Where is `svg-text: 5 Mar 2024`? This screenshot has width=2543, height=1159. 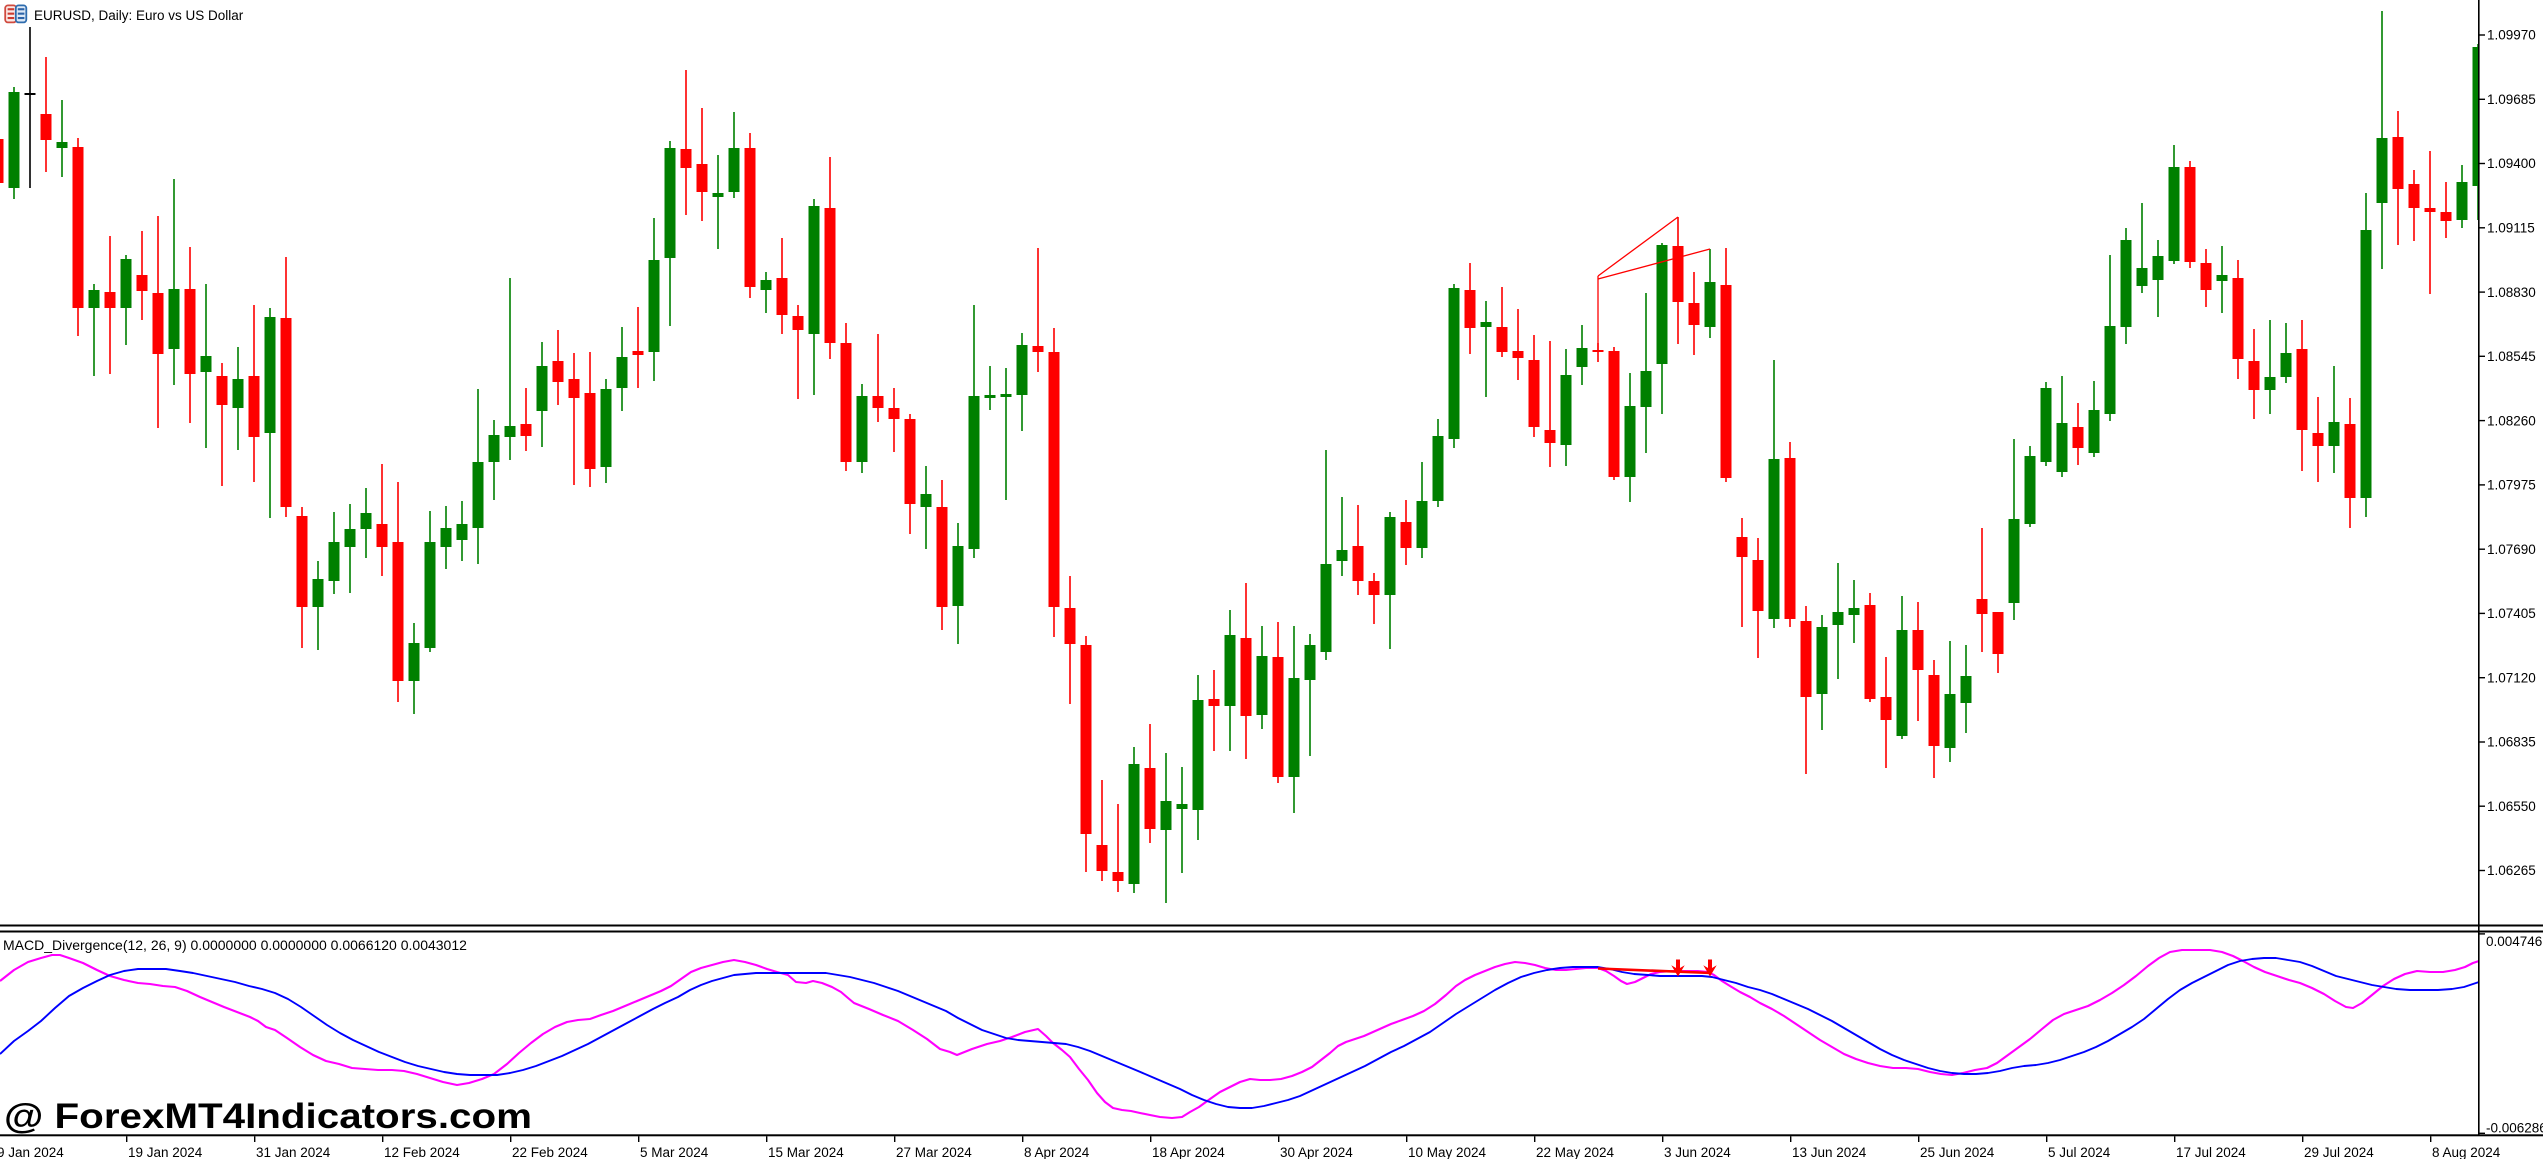 svg-text: 5 Mar 2024 is located at coordinates (674, 1152).